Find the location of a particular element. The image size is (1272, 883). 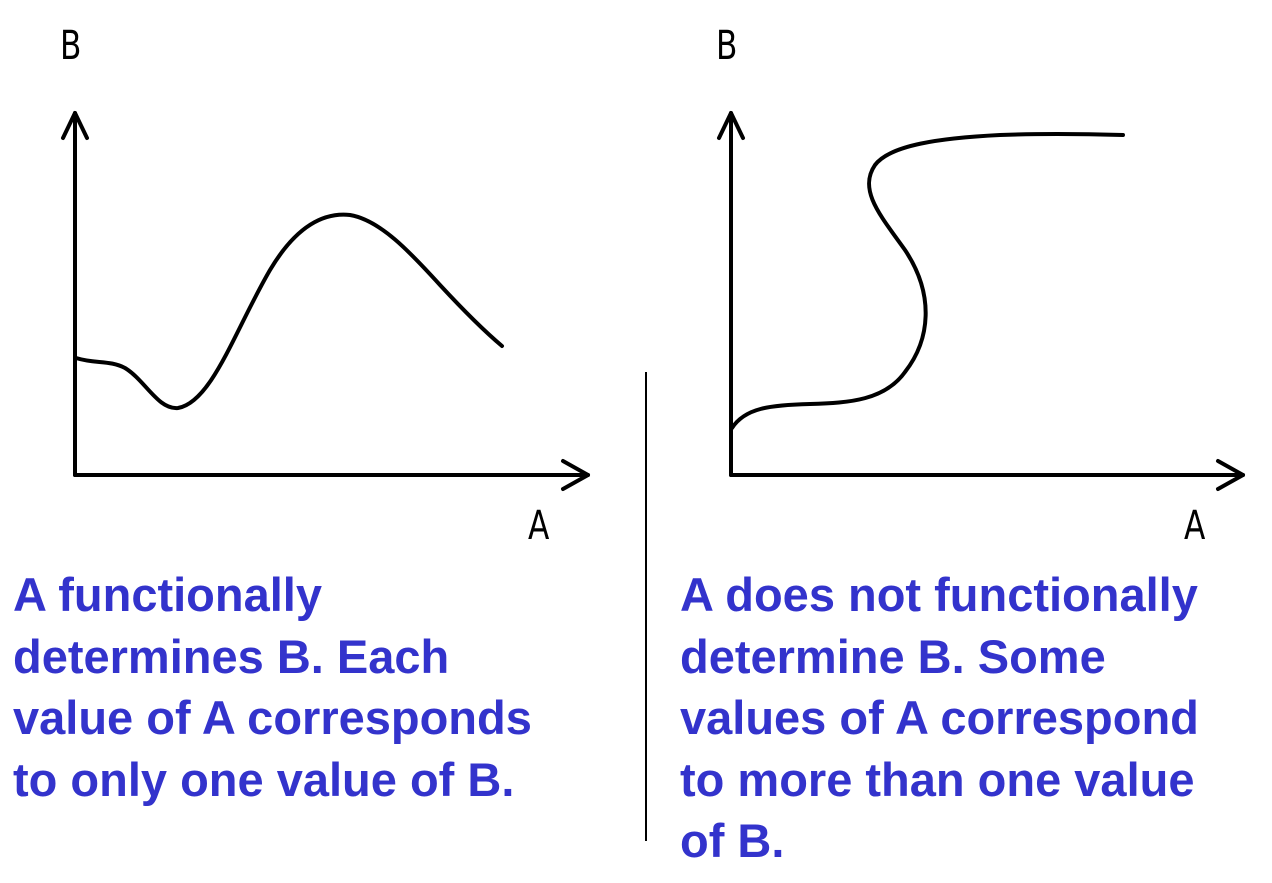

left-y-axis-arrowhead is located at coordinates (75, 125).